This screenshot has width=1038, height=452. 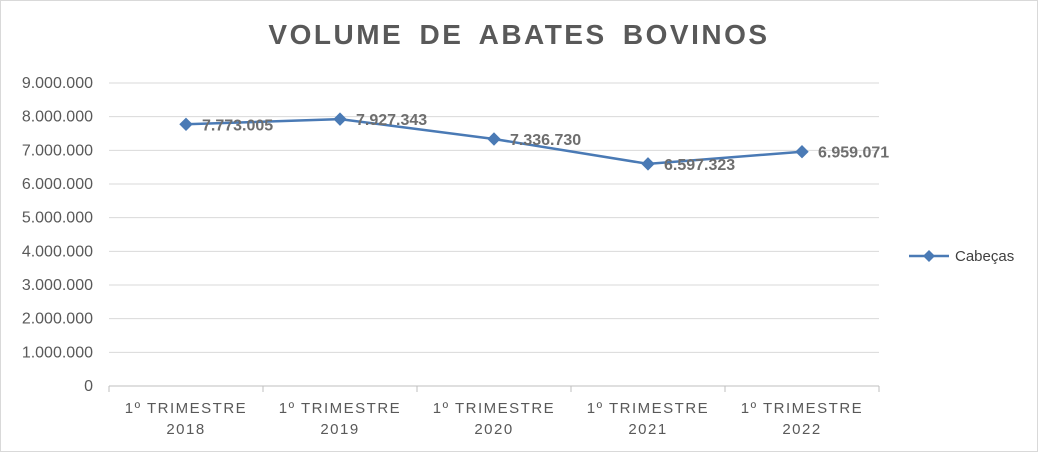 I want to click on y-tick-label: 8.000.000, so click(x=57, y=117).